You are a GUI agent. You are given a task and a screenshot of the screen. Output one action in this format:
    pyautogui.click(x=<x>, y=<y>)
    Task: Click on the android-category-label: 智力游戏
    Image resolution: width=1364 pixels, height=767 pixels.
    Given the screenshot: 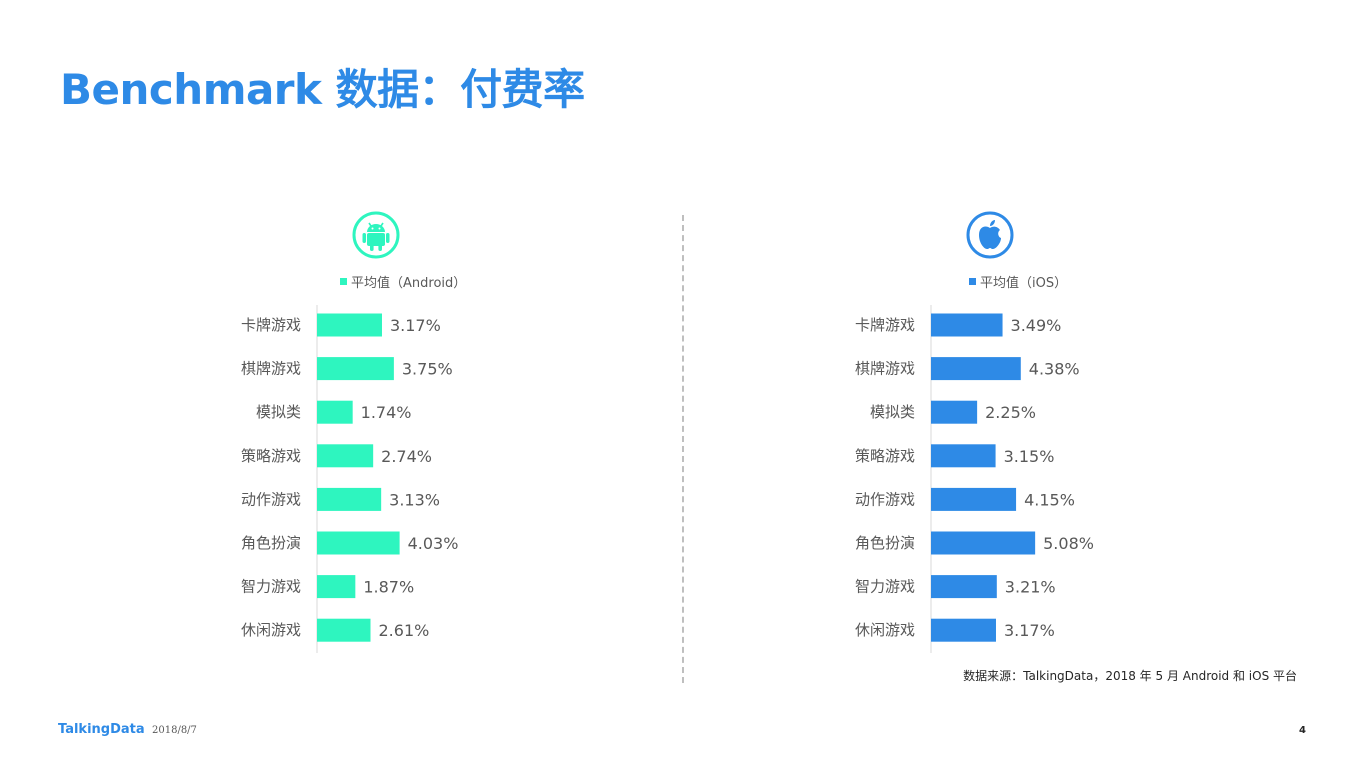 What is the action you would take?
    pyautogui.click(x=271, y=587)
    